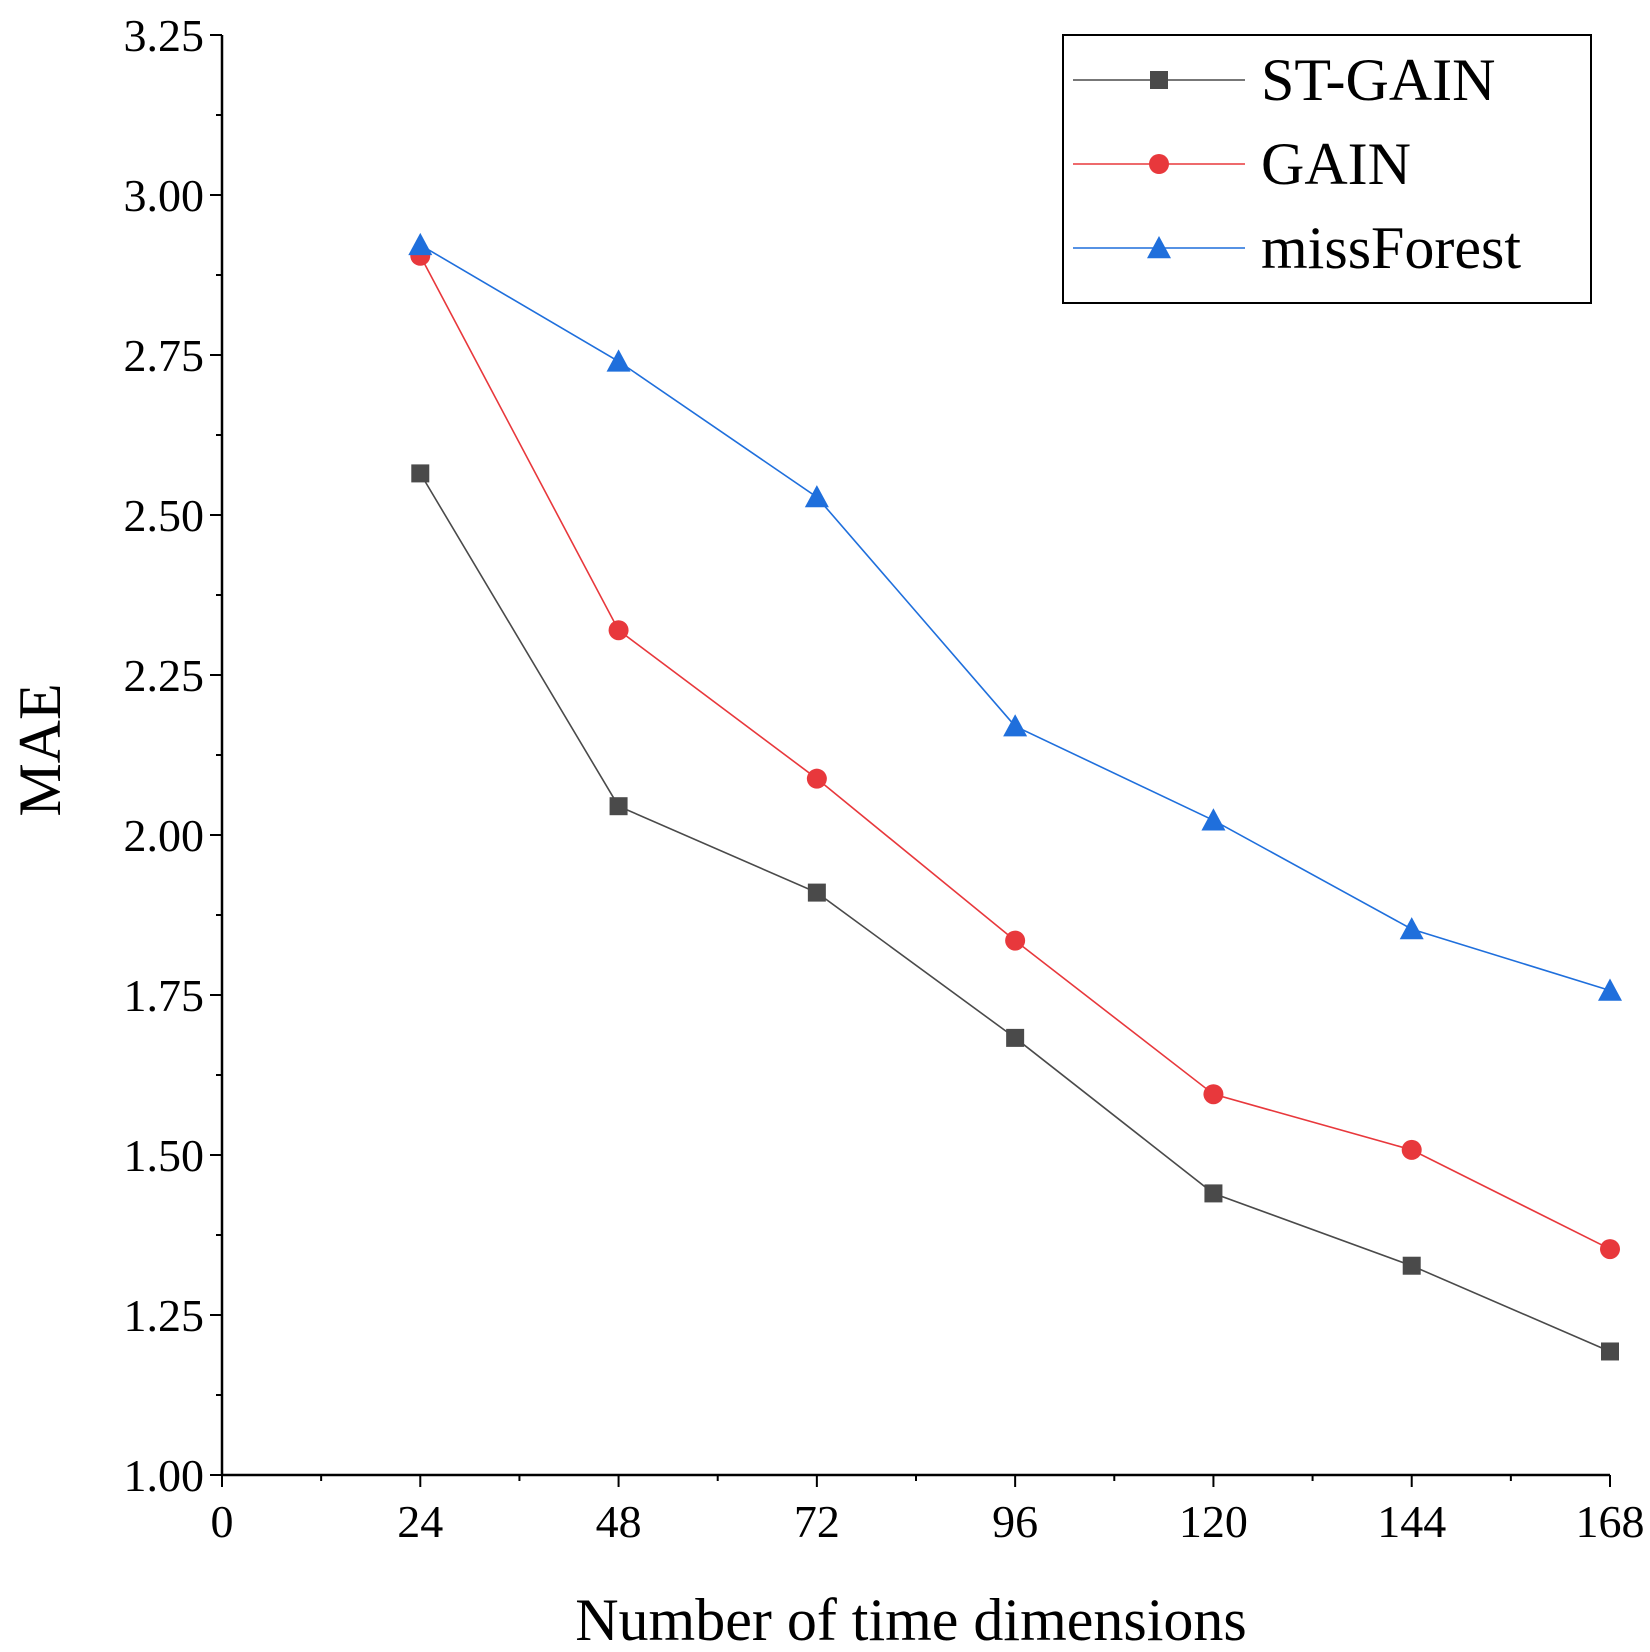 The height and width of the screenshot is (1652, 1650). Describe the element at coordinates (420, 1521) in the screenshot. I see `x-tick-label: 24` at that location.